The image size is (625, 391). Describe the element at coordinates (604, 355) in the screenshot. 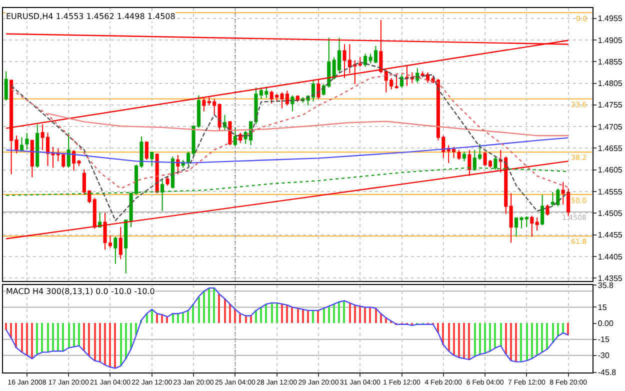

I see `y-tick-label: -30` at that location.